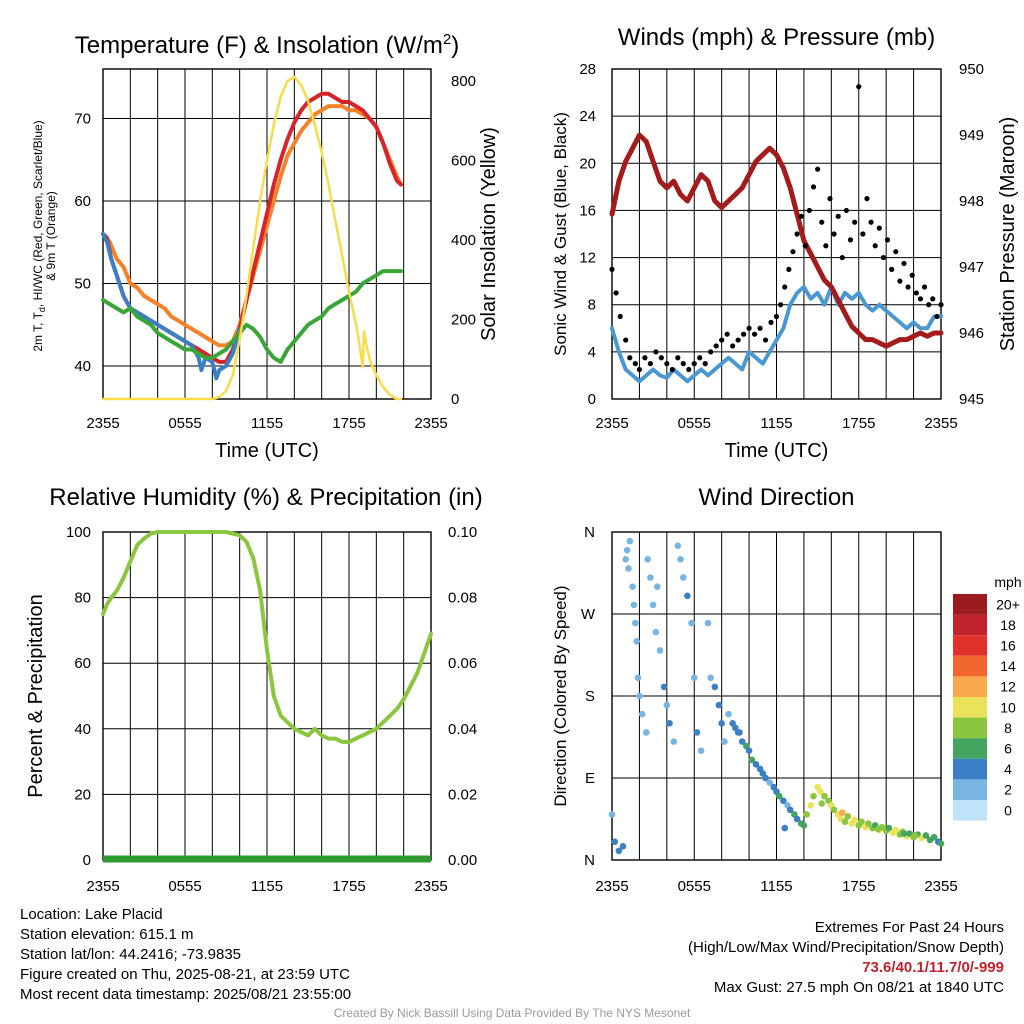  Describe the element at coordinates (1008, 769) in the screenshot. I see `colorbar-label: 4` at that location.